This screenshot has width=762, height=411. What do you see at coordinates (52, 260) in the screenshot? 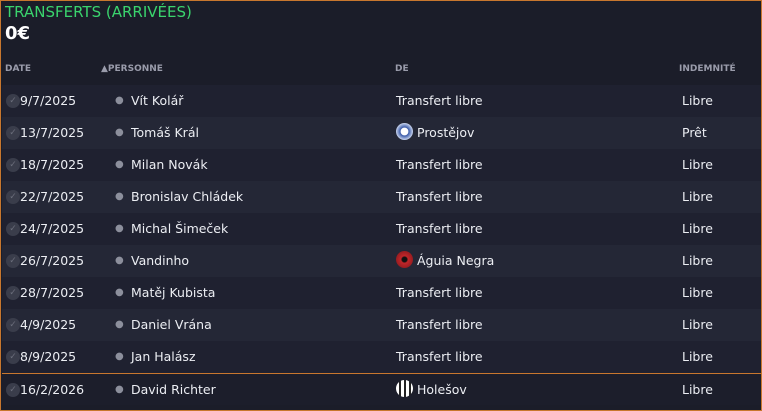
I see `date-cell: 26/7/2025` at bounding box center [52, 260].